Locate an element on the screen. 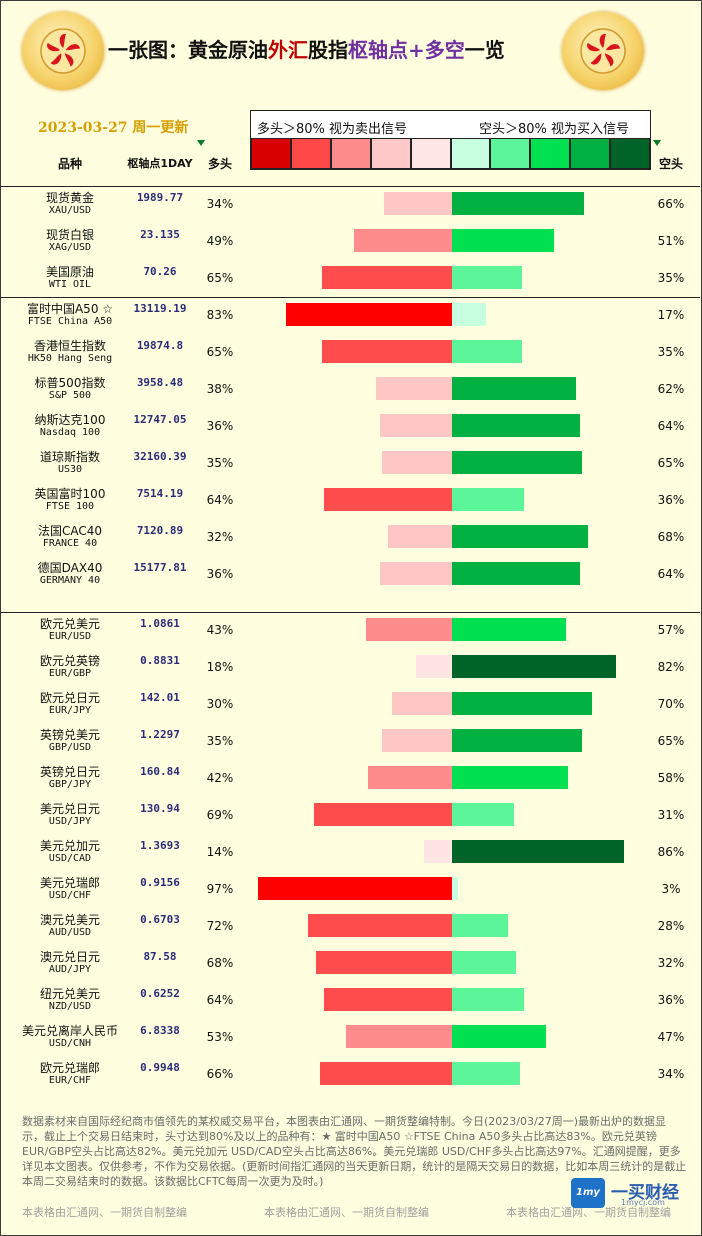 The height and width of the screenshot is (1236, 702). separator-indices is located at coordinates (350, 612).